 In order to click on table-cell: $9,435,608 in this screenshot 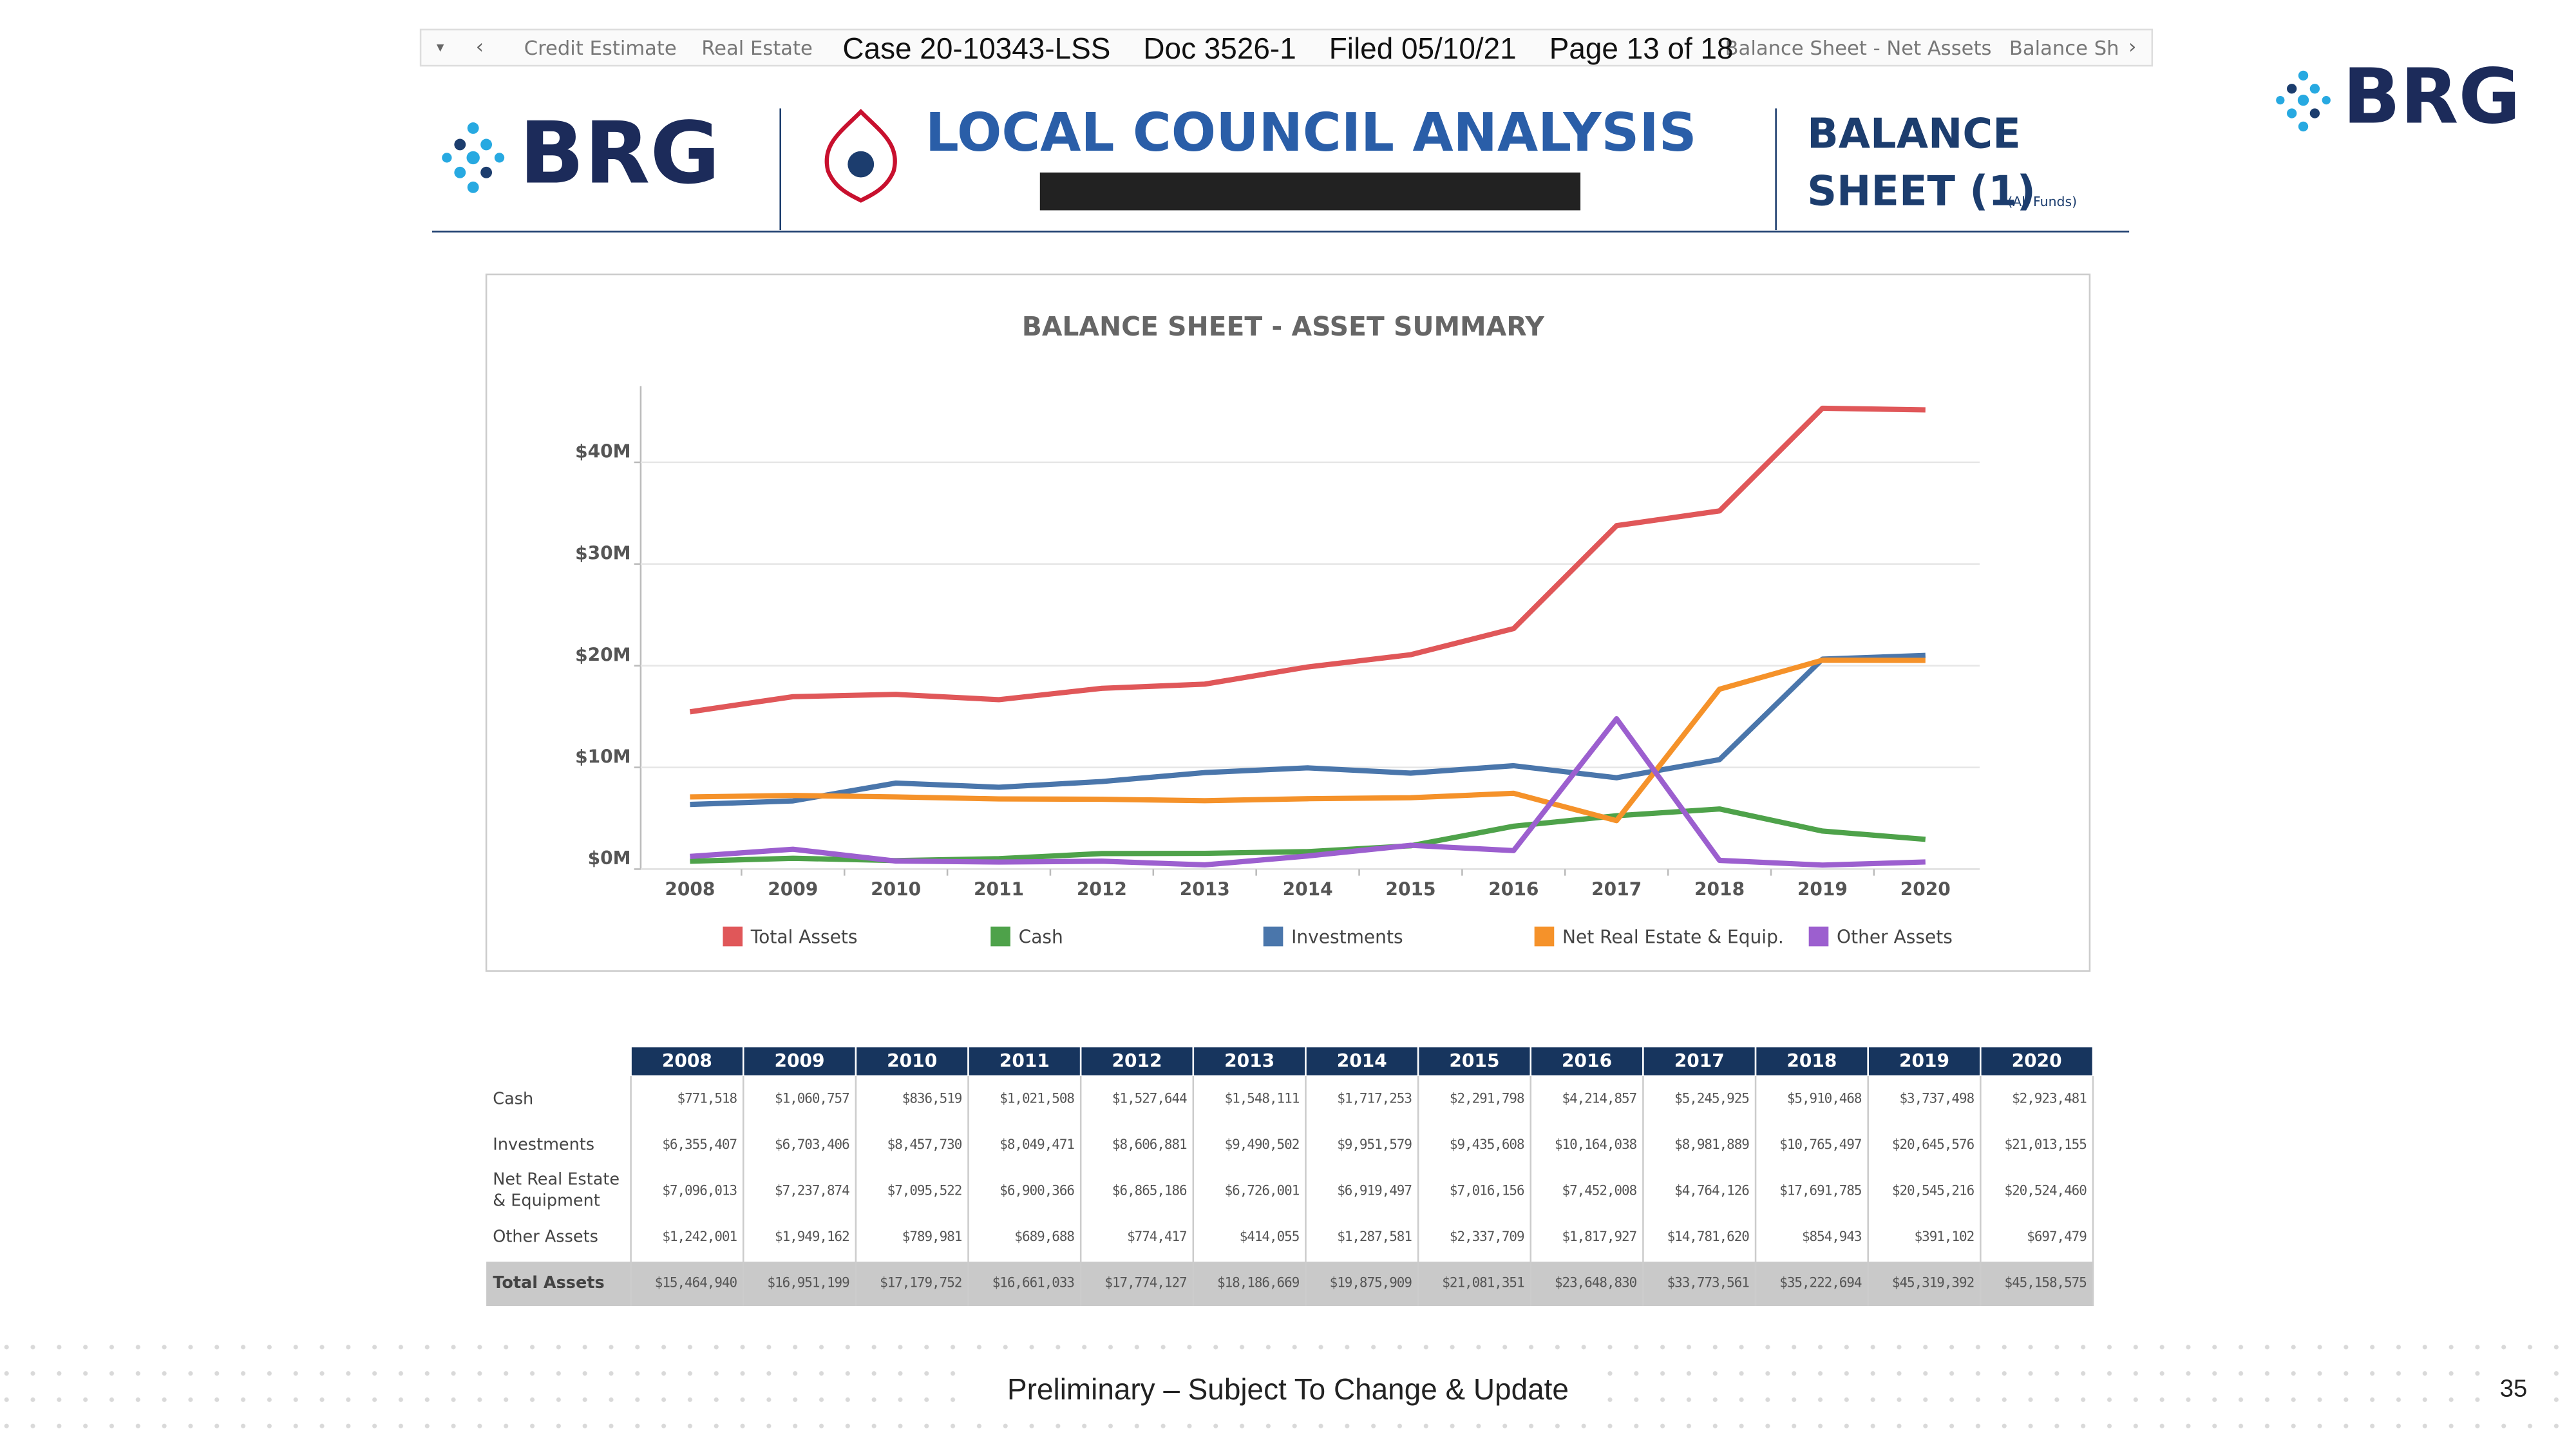, I will do `click(1487, 1144)`.